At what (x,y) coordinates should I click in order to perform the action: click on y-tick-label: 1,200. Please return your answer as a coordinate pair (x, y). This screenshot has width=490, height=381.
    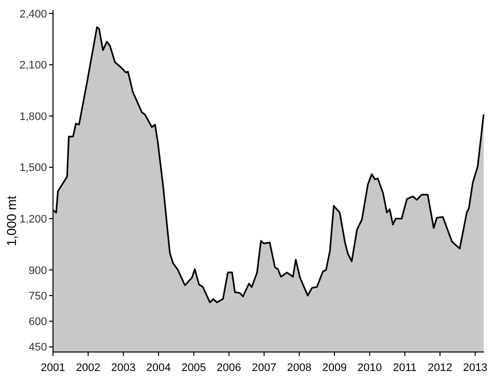
    Looking at the image, I should click on (33, 219).